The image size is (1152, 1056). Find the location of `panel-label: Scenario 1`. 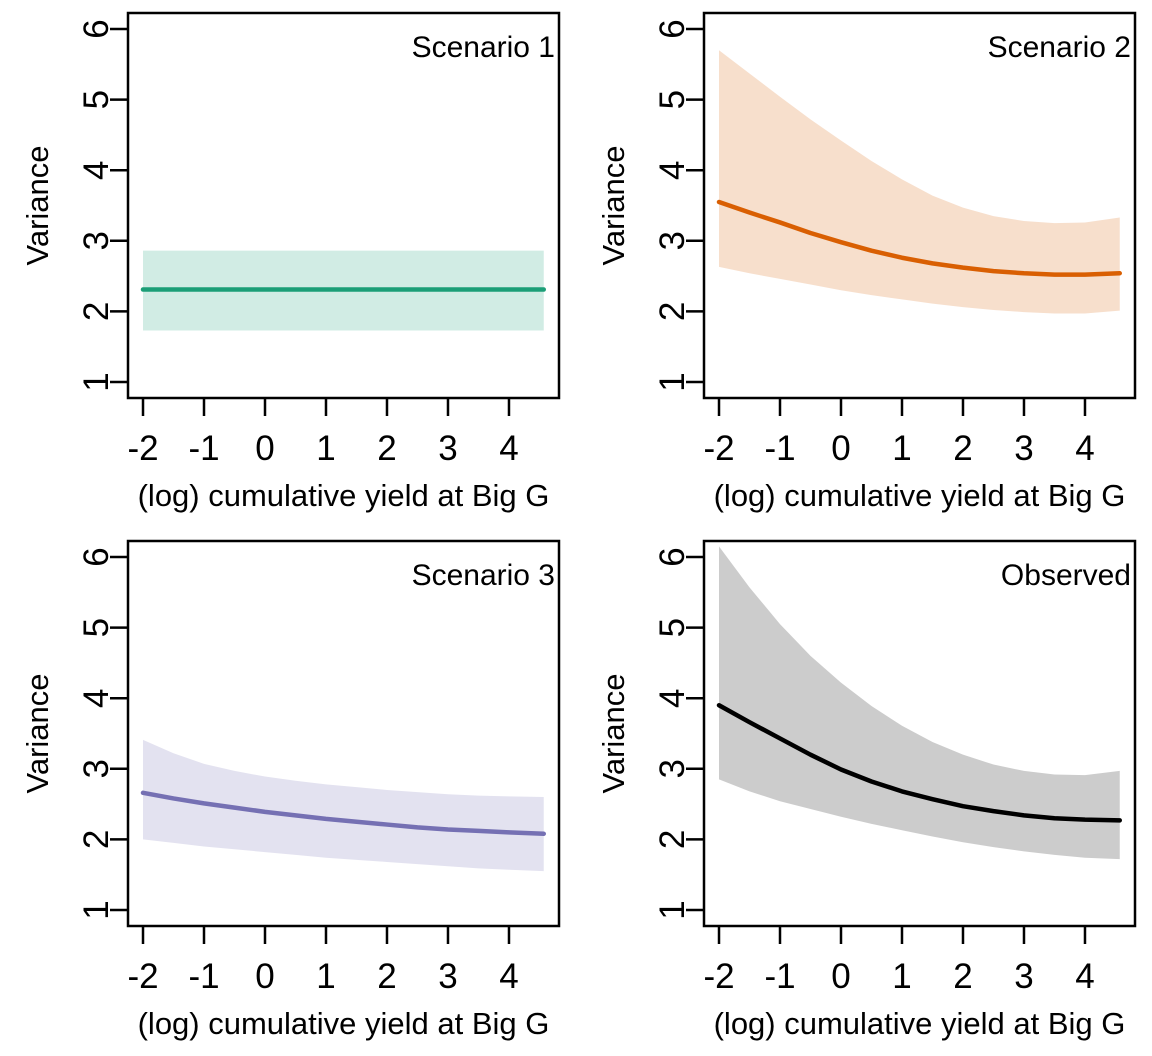

panel-label: Scenario 1 is located at coordinates (483, 47).